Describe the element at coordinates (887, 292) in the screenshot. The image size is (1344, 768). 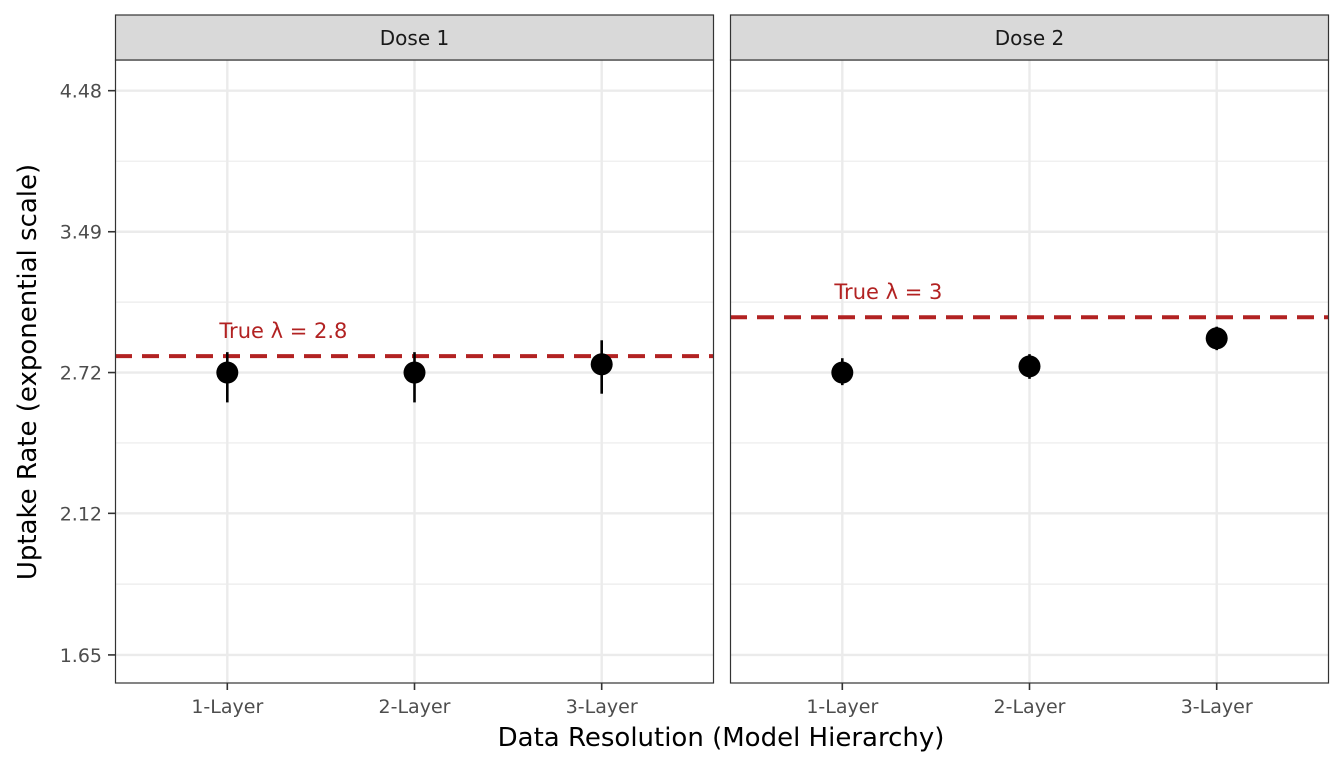
I see `reference-label: True λ = 3` at that location.